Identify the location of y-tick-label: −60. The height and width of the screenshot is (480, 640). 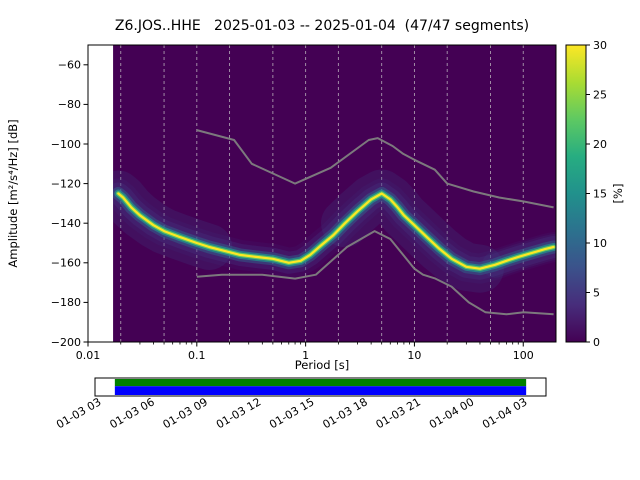
(69, 65).